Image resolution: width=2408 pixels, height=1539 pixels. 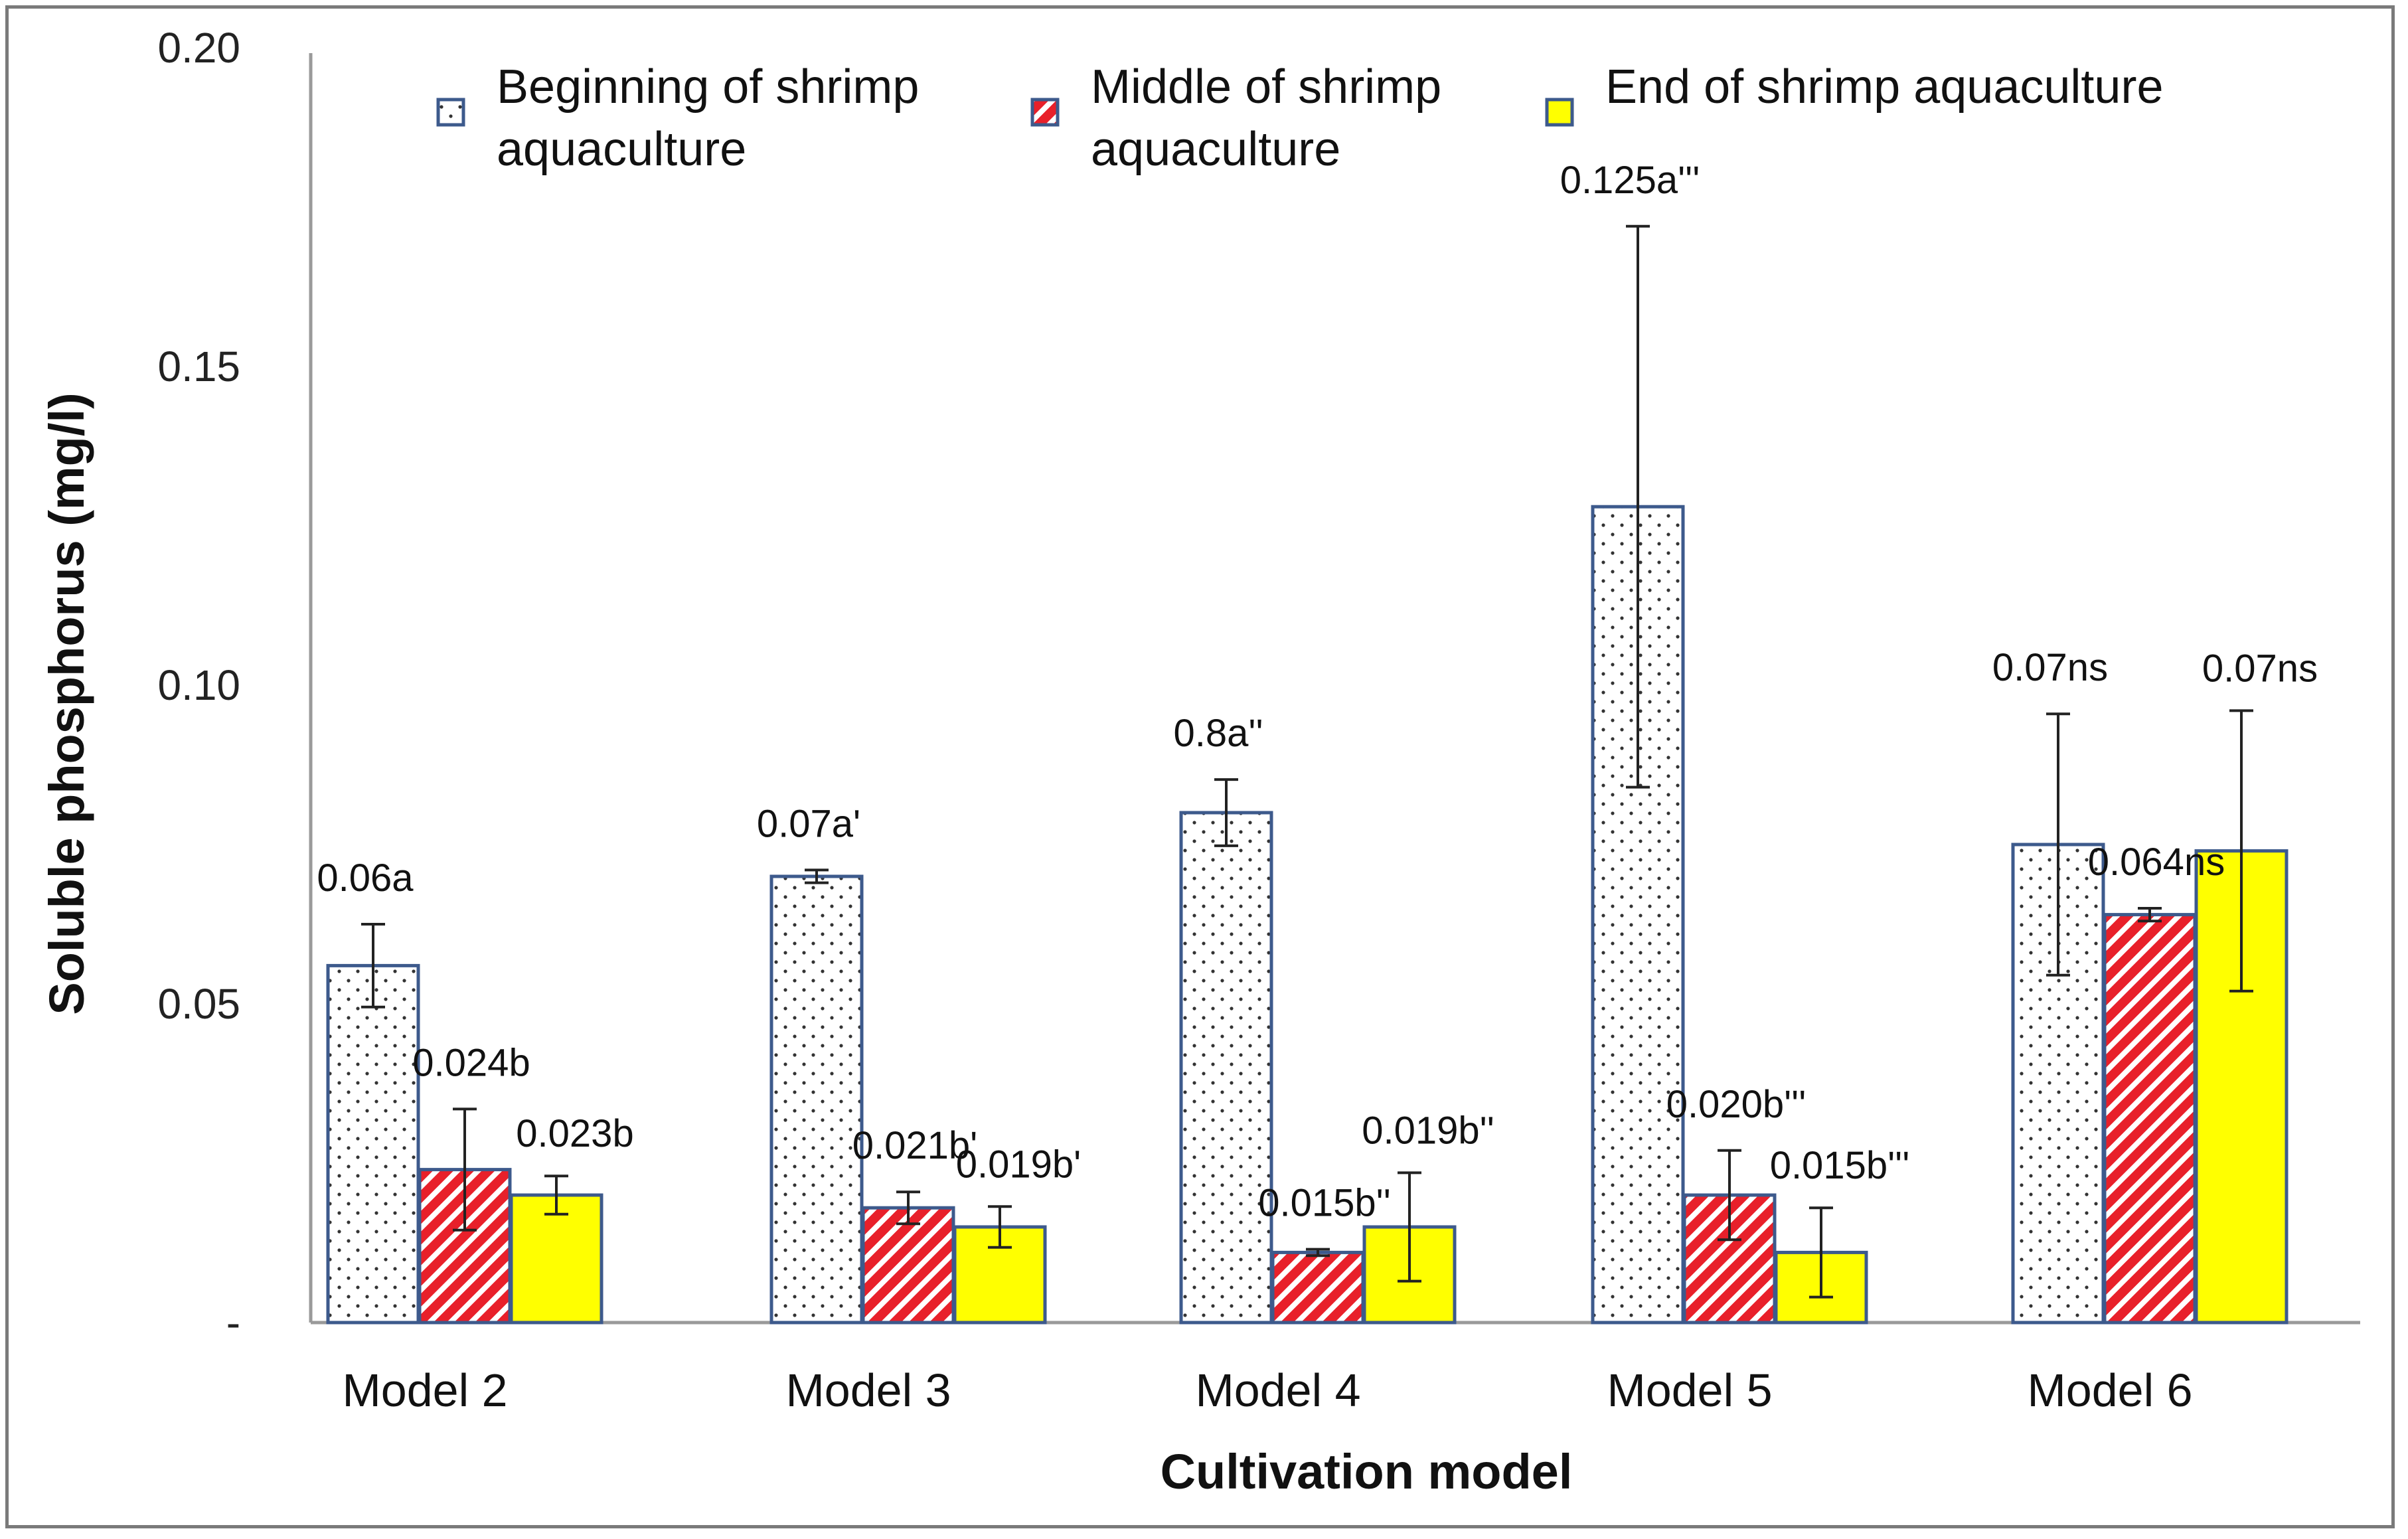 I want to click on category-label: Model 2, so click(x=425, y=1390).